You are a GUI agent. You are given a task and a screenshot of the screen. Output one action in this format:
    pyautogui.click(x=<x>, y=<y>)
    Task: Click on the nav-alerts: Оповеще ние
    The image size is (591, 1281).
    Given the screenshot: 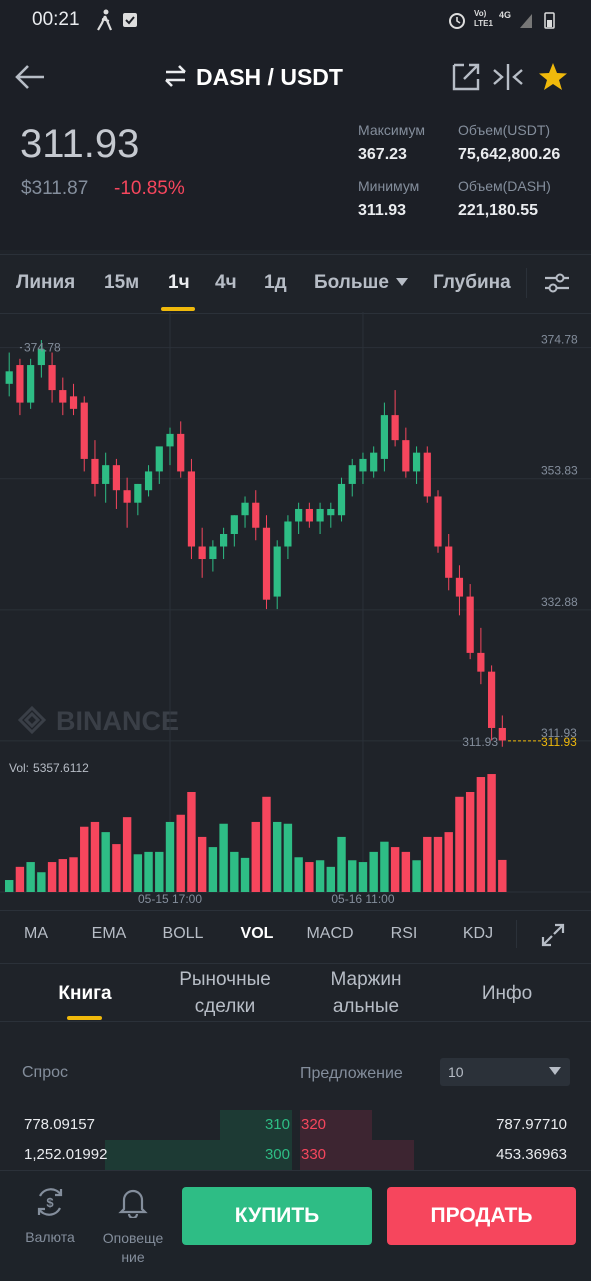 What is the action you would take?
    pyautogui.click(x=133, y=1248)
    